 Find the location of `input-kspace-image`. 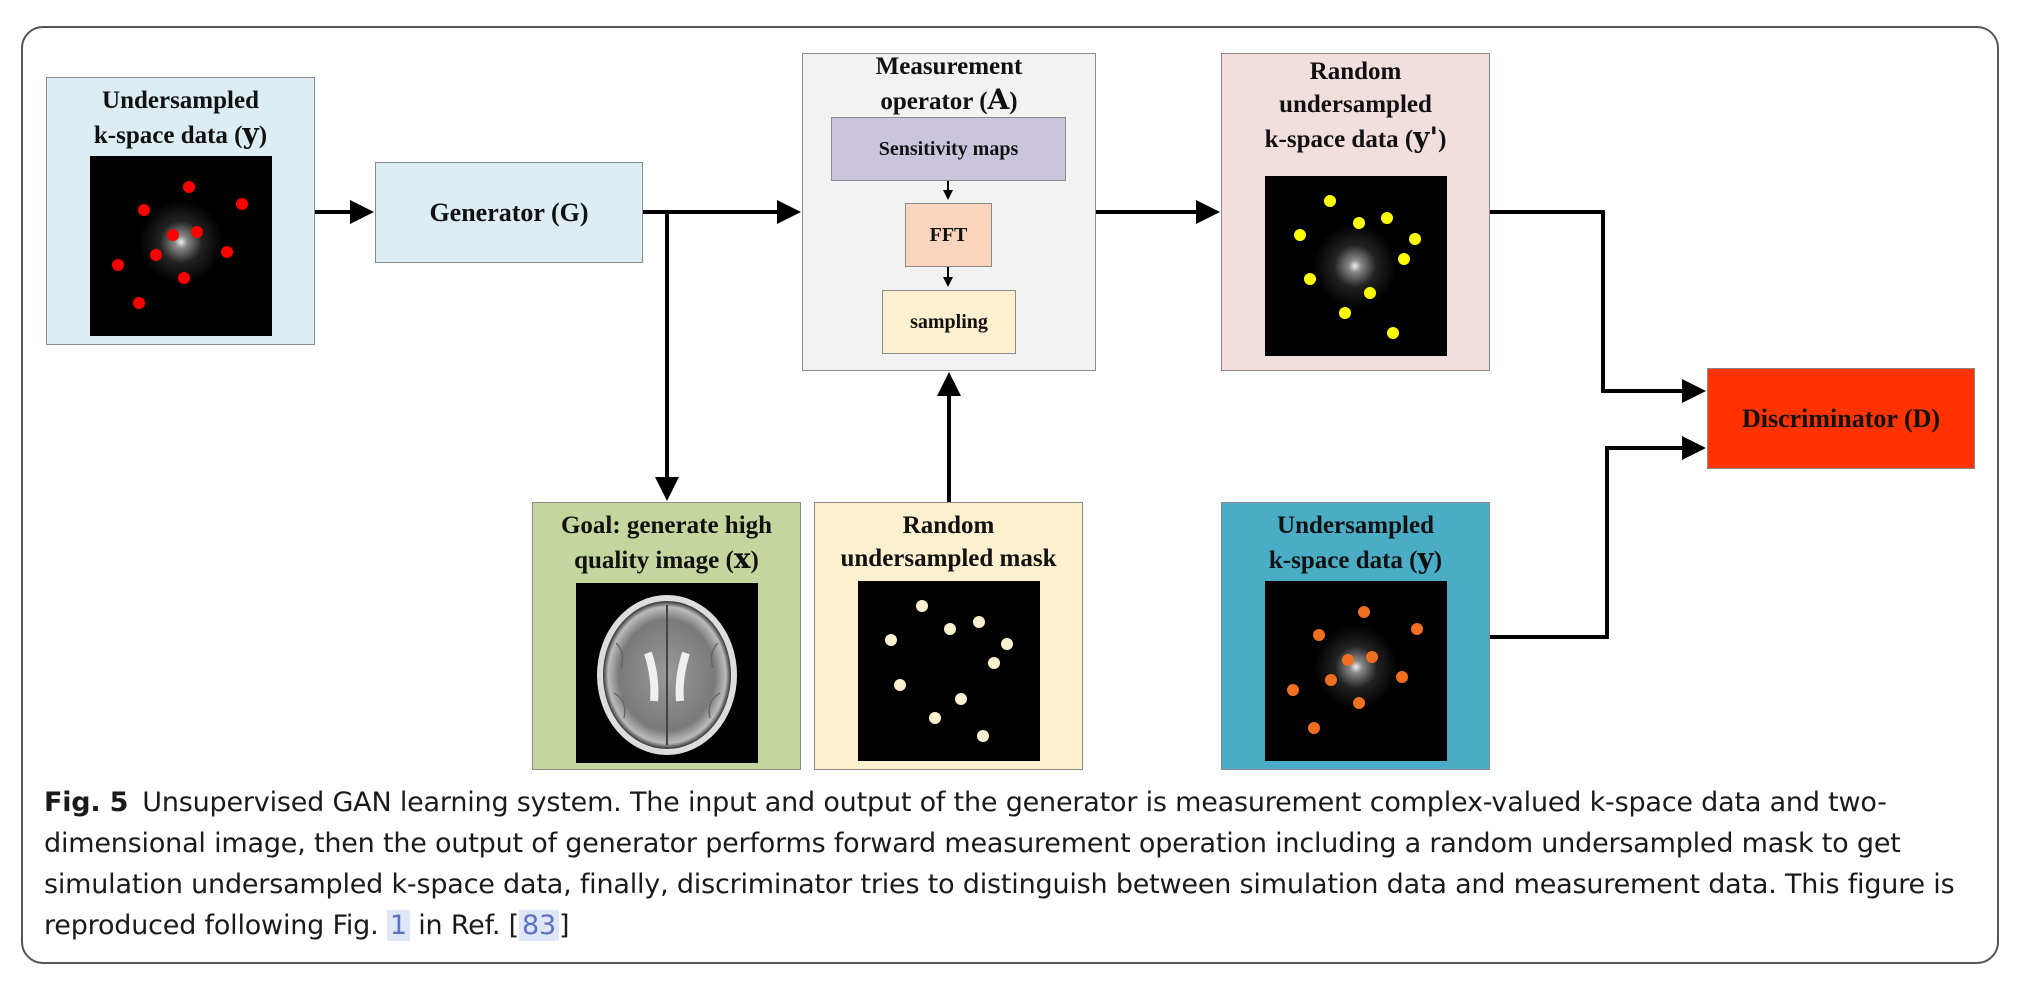

input-kspace-image is located at coordinates (181, 246).